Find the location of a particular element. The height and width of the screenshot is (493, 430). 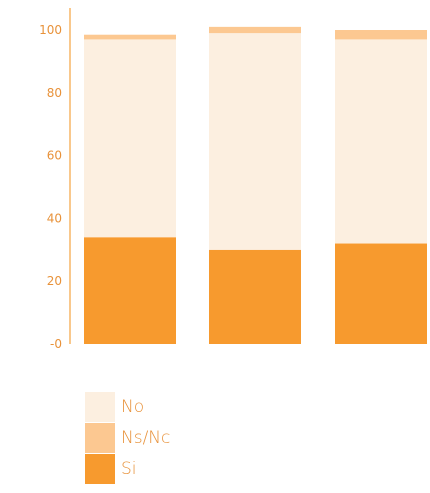

legend-item-si: Si is located at coordinates (127, 469).